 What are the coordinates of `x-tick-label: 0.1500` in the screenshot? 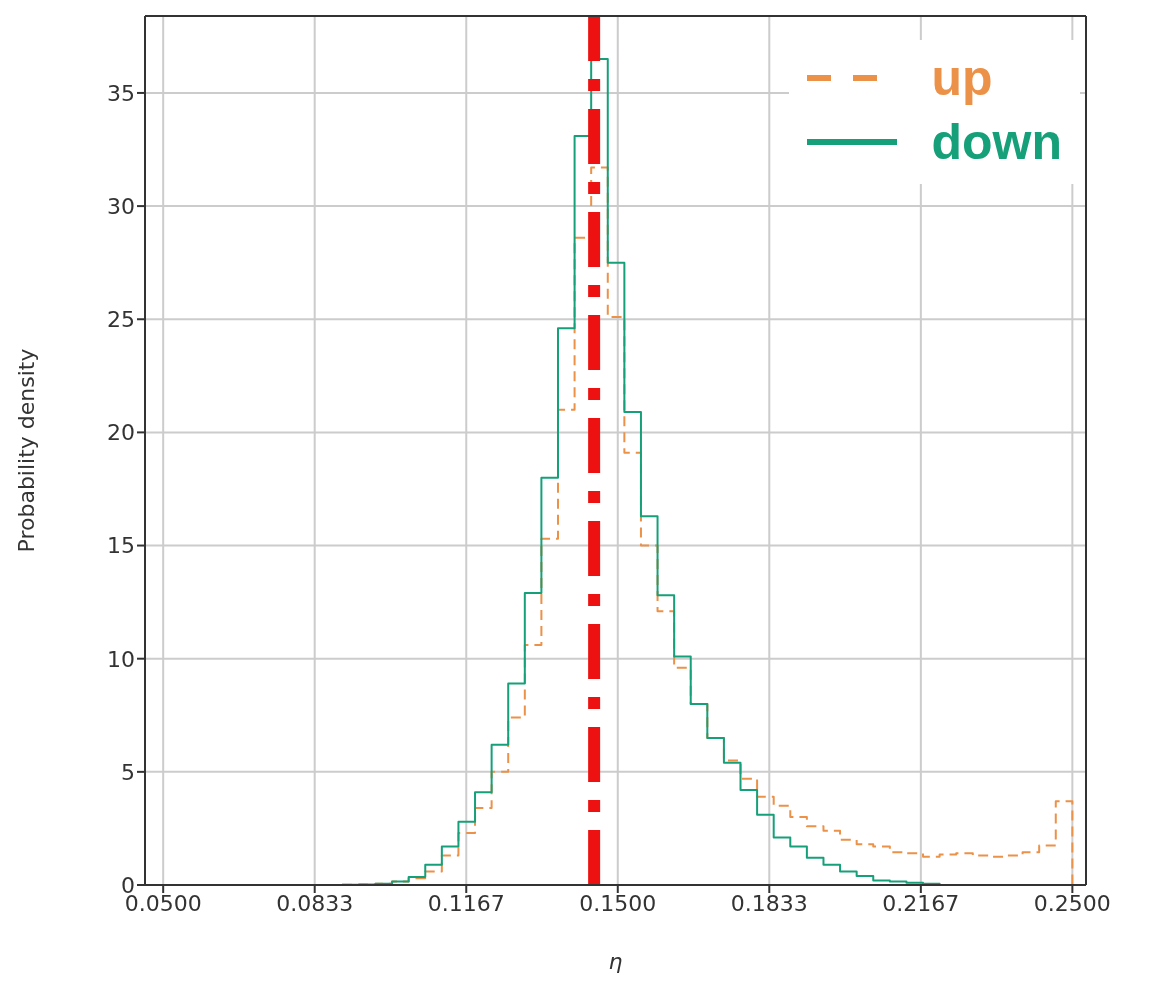 It's located at (618, 903).